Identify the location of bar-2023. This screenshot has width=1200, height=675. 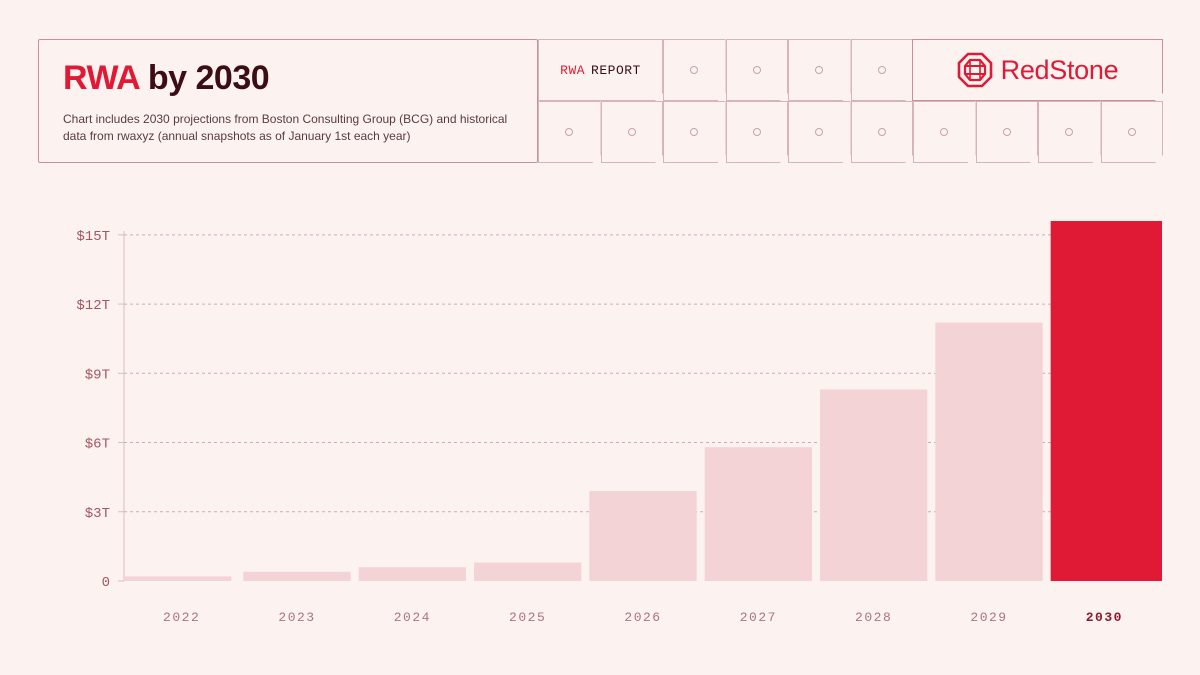
(297, 576).